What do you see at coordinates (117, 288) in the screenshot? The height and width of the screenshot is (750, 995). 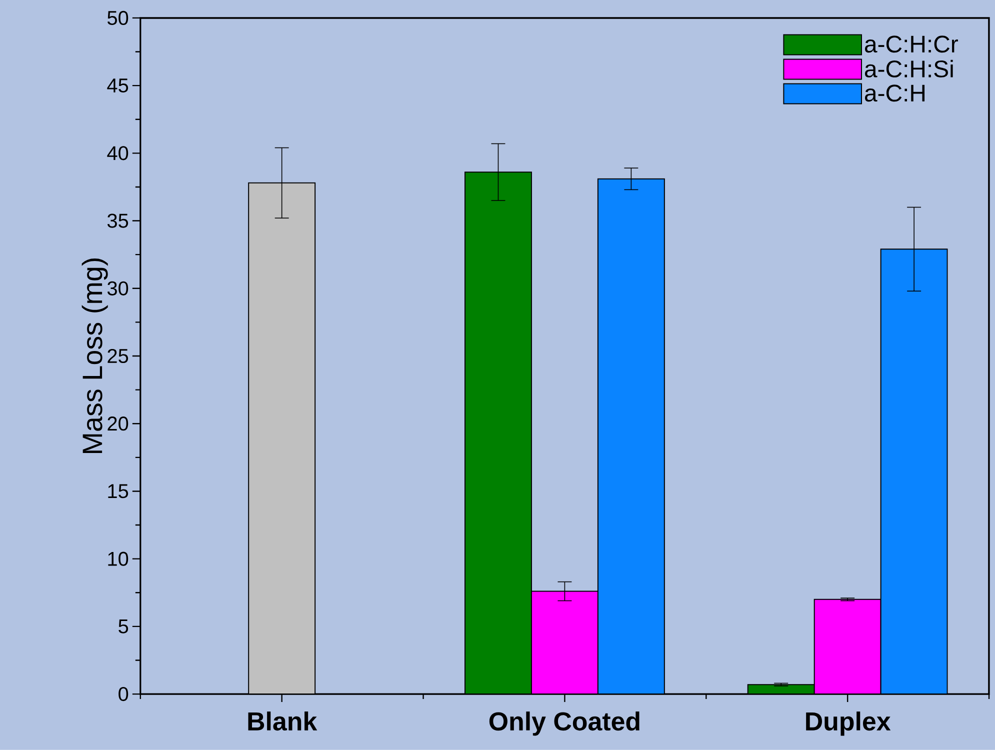 I see `y-tick-label: 30` at bounding box center [117, 288].